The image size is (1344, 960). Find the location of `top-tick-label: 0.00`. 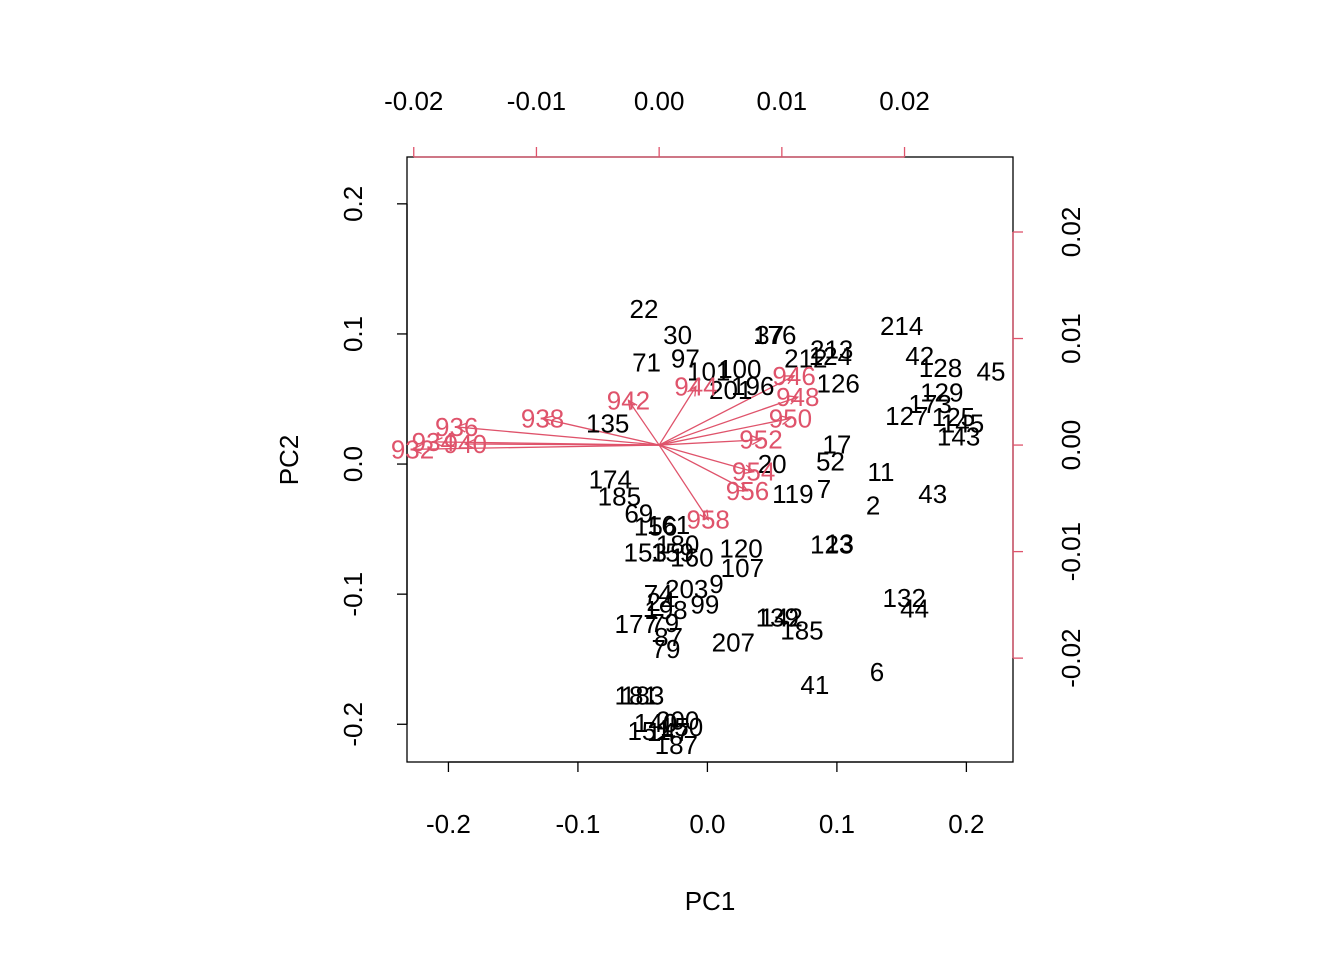

top-tick-label: 0.00 is located at coordinates (659, 101).